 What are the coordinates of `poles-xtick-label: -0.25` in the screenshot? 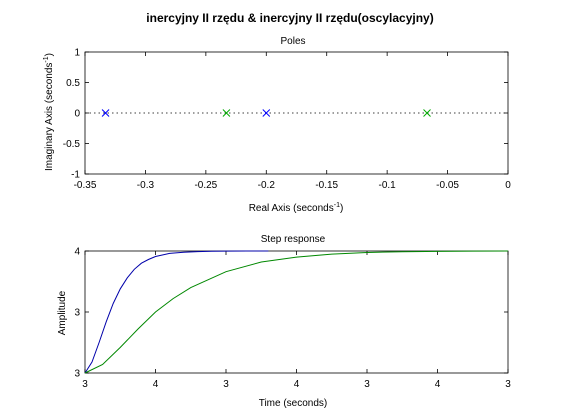 It's located at (205, 185).